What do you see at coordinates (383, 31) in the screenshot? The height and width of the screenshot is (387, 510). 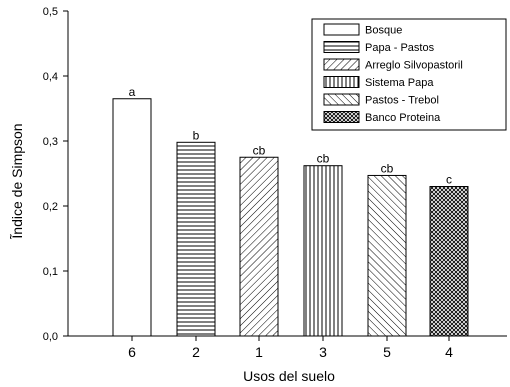 I see `legend-label: Bosque` at bounding box center [383, 31].